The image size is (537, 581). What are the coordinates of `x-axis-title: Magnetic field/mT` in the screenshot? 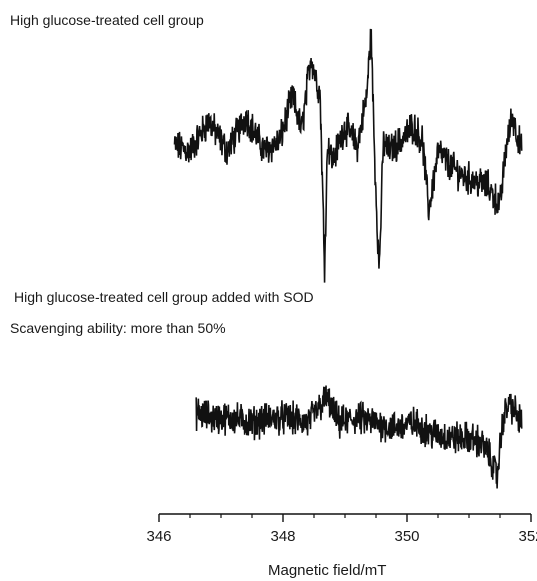 It's located at (327, 570).